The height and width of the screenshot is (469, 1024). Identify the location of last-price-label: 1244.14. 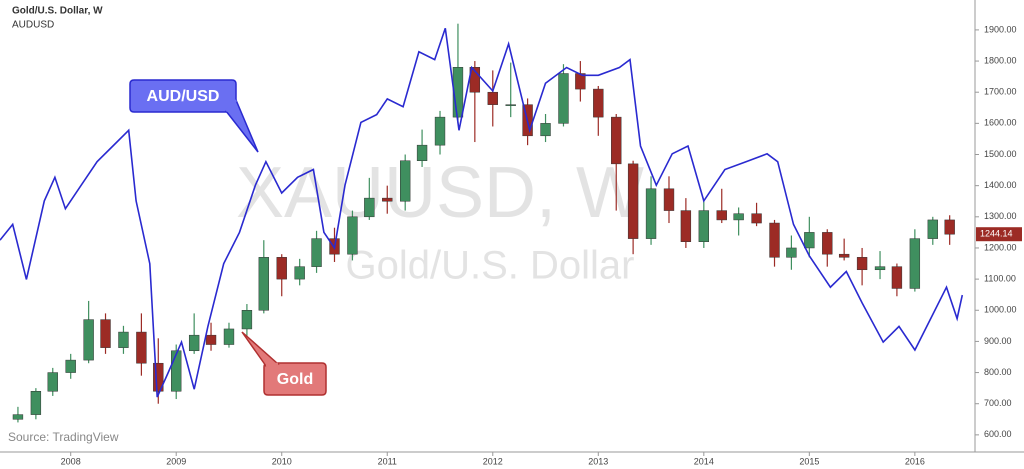
(996, 234).